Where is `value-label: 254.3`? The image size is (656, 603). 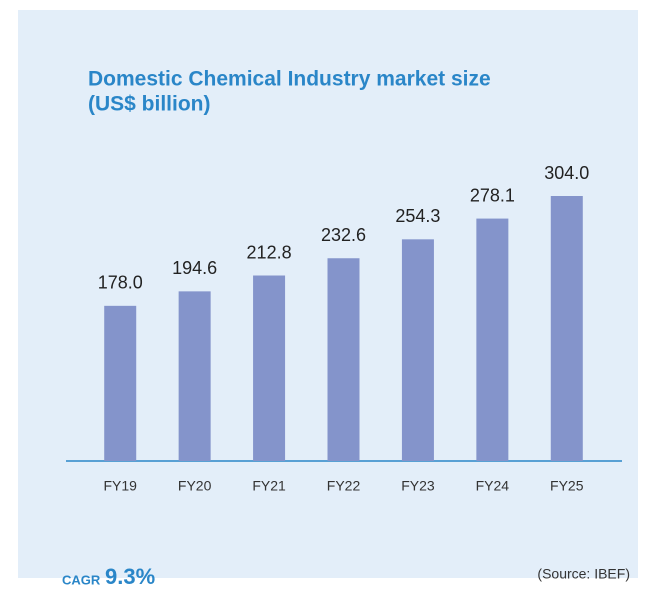 value-label: 254.3 is located at coordinates (417, 216).